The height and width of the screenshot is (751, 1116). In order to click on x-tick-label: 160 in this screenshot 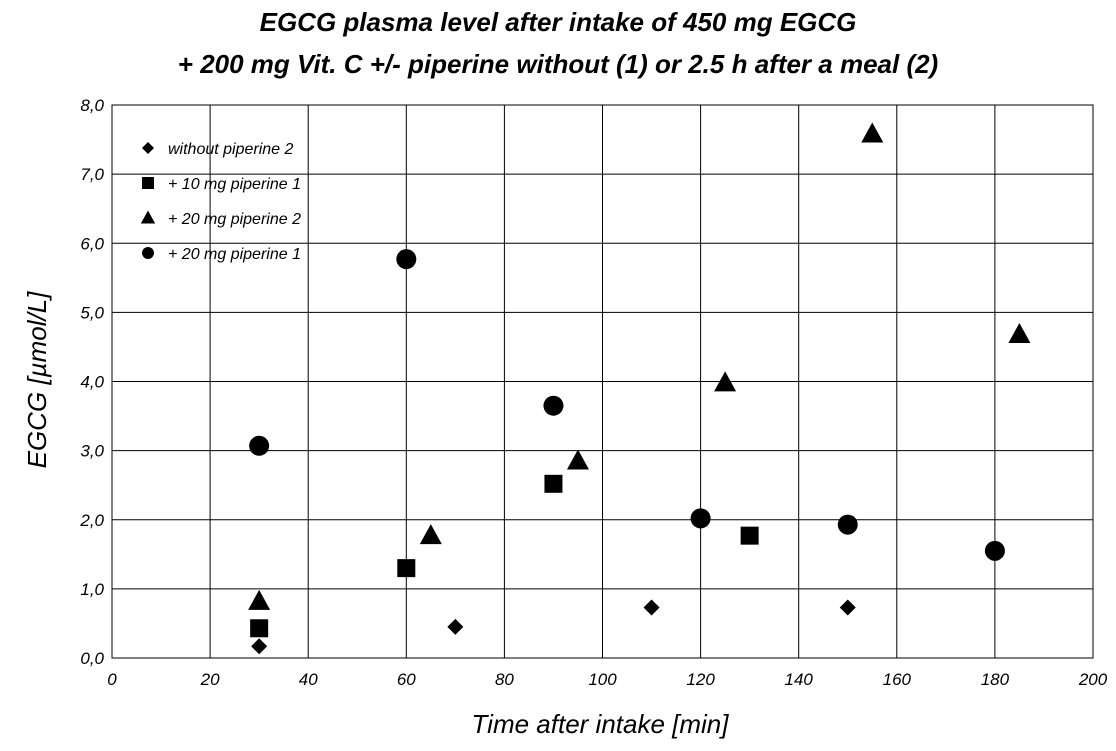, I will do `click(897, 679)`.